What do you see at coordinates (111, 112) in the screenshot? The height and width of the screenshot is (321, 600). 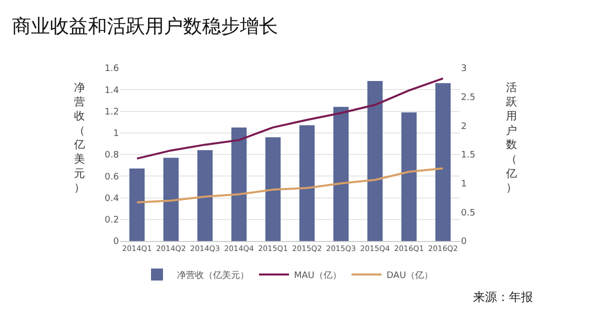 I see `y-tick-label: 1.2` at bounding box center [111, 112].